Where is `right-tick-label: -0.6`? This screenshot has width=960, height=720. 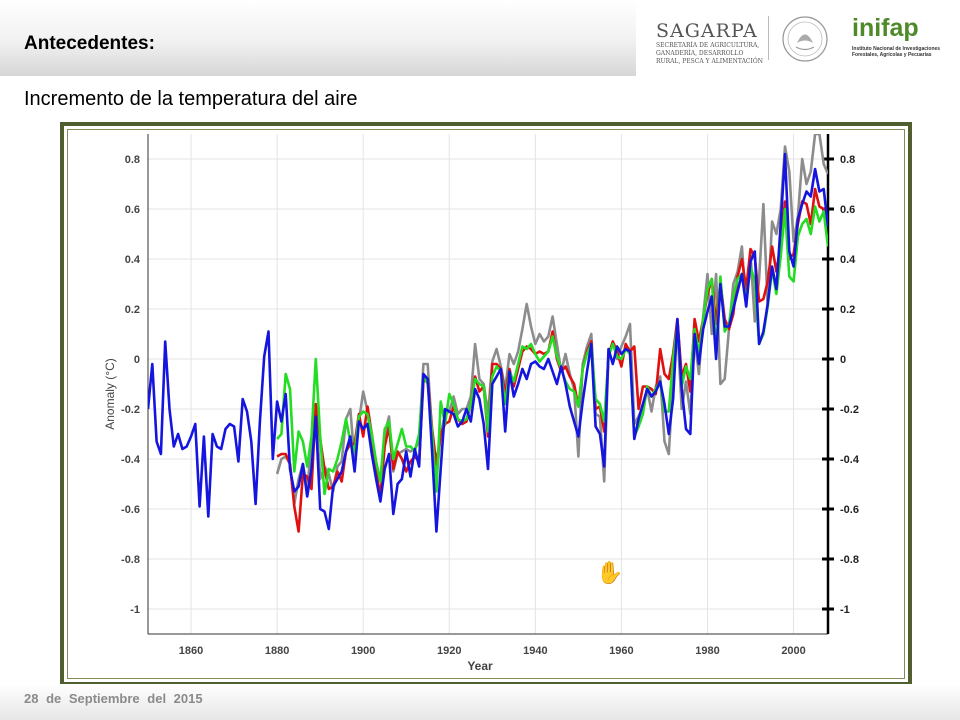
right-tick-label: -0.6 is located at coordinates (849, 510).